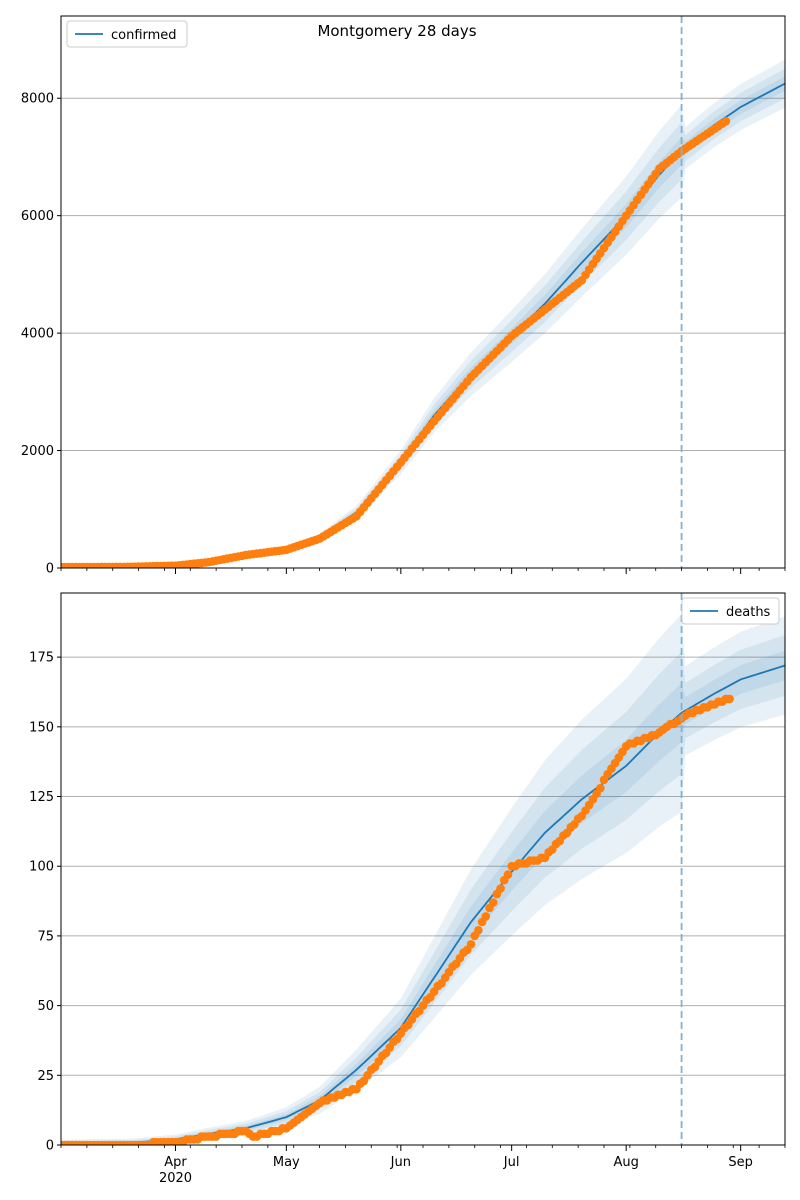  Describe the element at coordinates (748, 612) in the screenshot. I see `legend-label: deaths` at that location.